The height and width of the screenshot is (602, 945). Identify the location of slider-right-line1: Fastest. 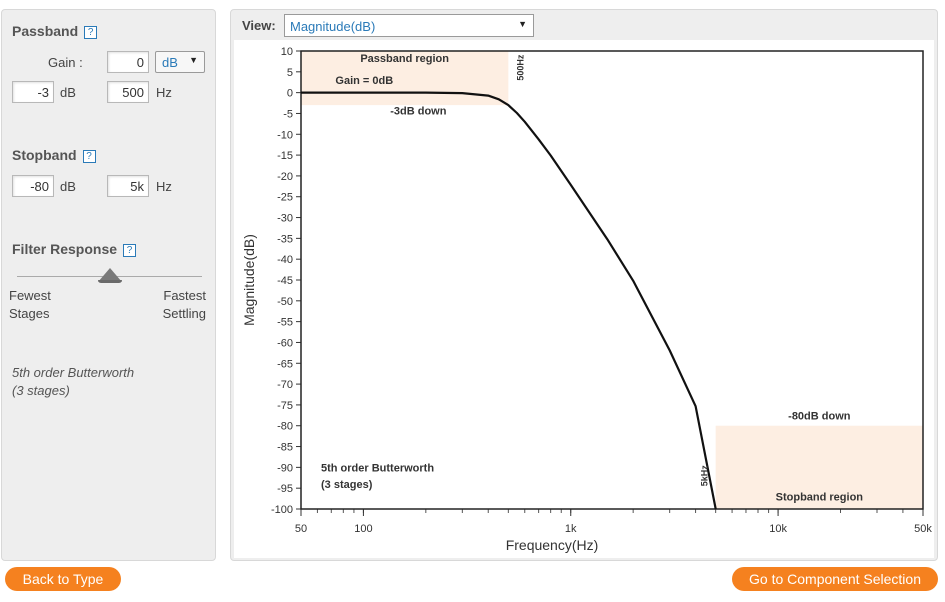
(184, 295).